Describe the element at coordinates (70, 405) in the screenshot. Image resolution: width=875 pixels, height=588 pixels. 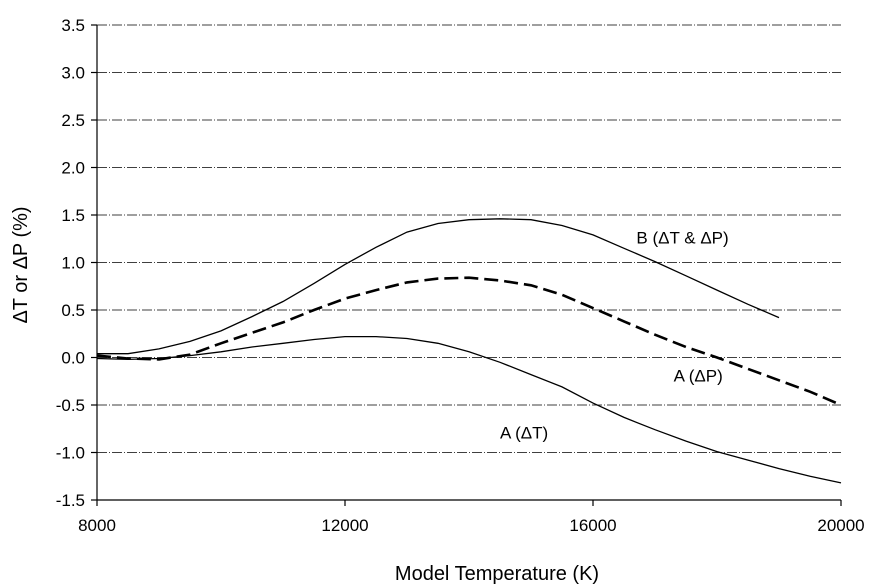
I see `y-tick-label: -0.5` at that location.